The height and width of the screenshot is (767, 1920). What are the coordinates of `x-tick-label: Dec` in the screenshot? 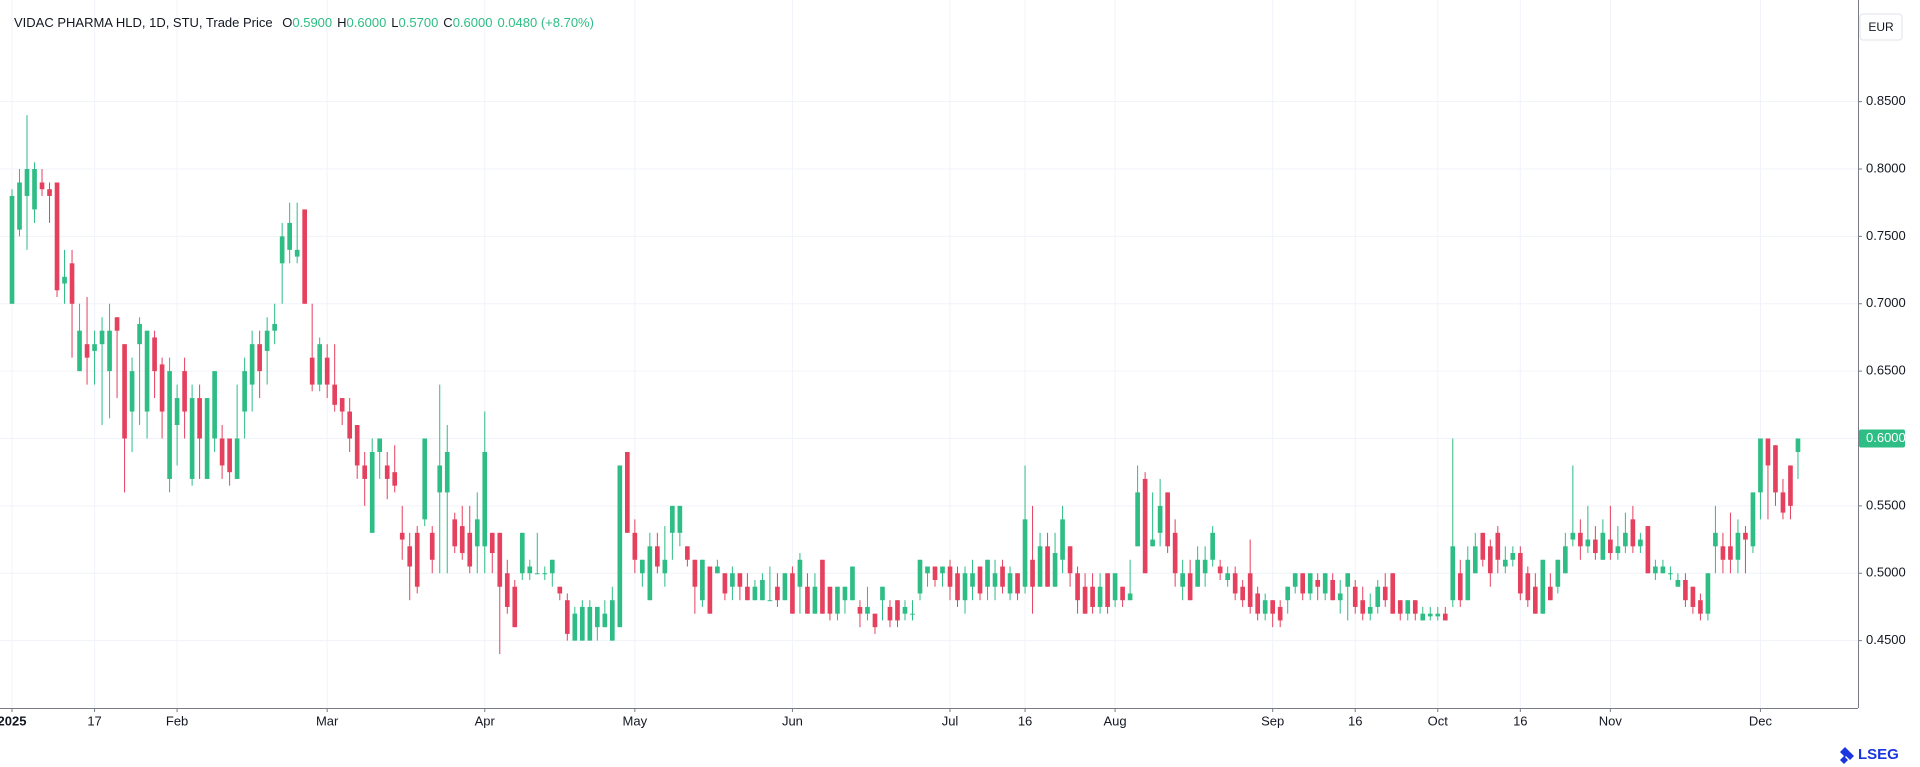 It's located at (1761, 720).